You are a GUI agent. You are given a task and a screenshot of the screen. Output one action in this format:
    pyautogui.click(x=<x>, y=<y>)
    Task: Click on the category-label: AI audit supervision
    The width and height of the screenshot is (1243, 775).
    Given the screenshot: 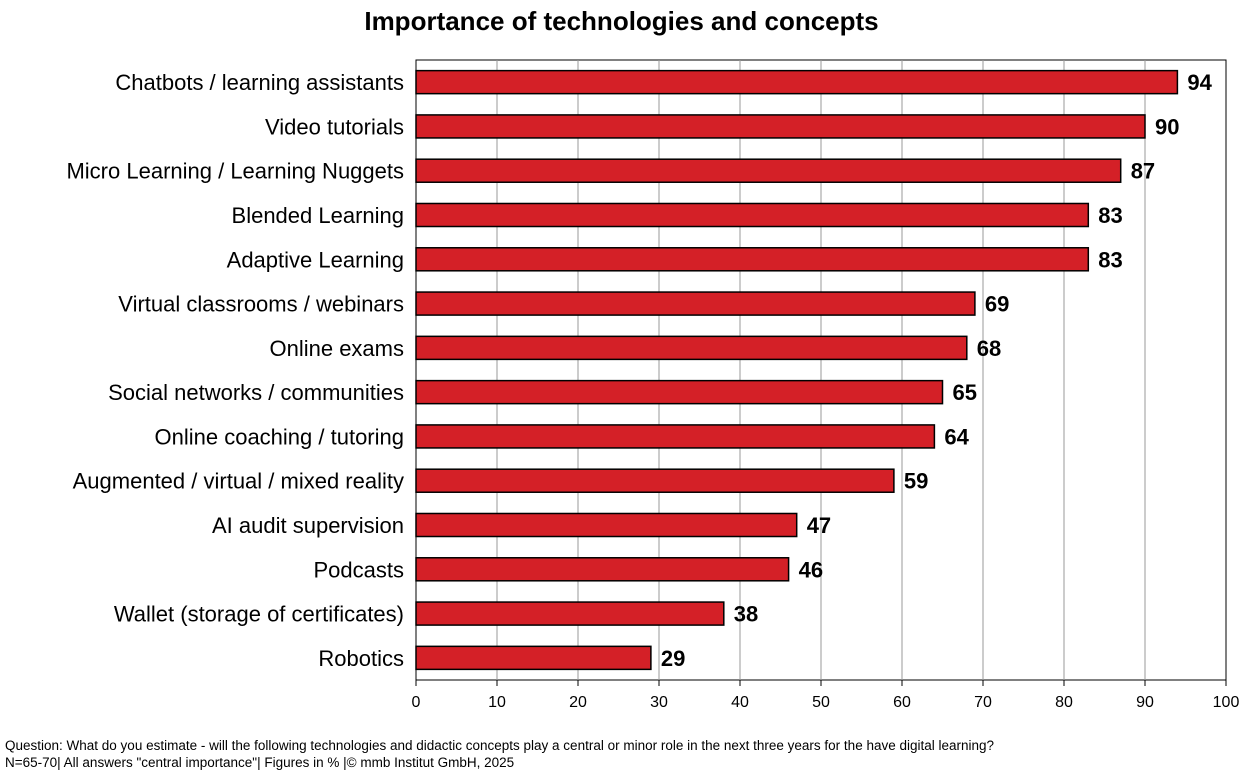 What is the action you would take?
    pyautogui.click(x=308, y=525)
    